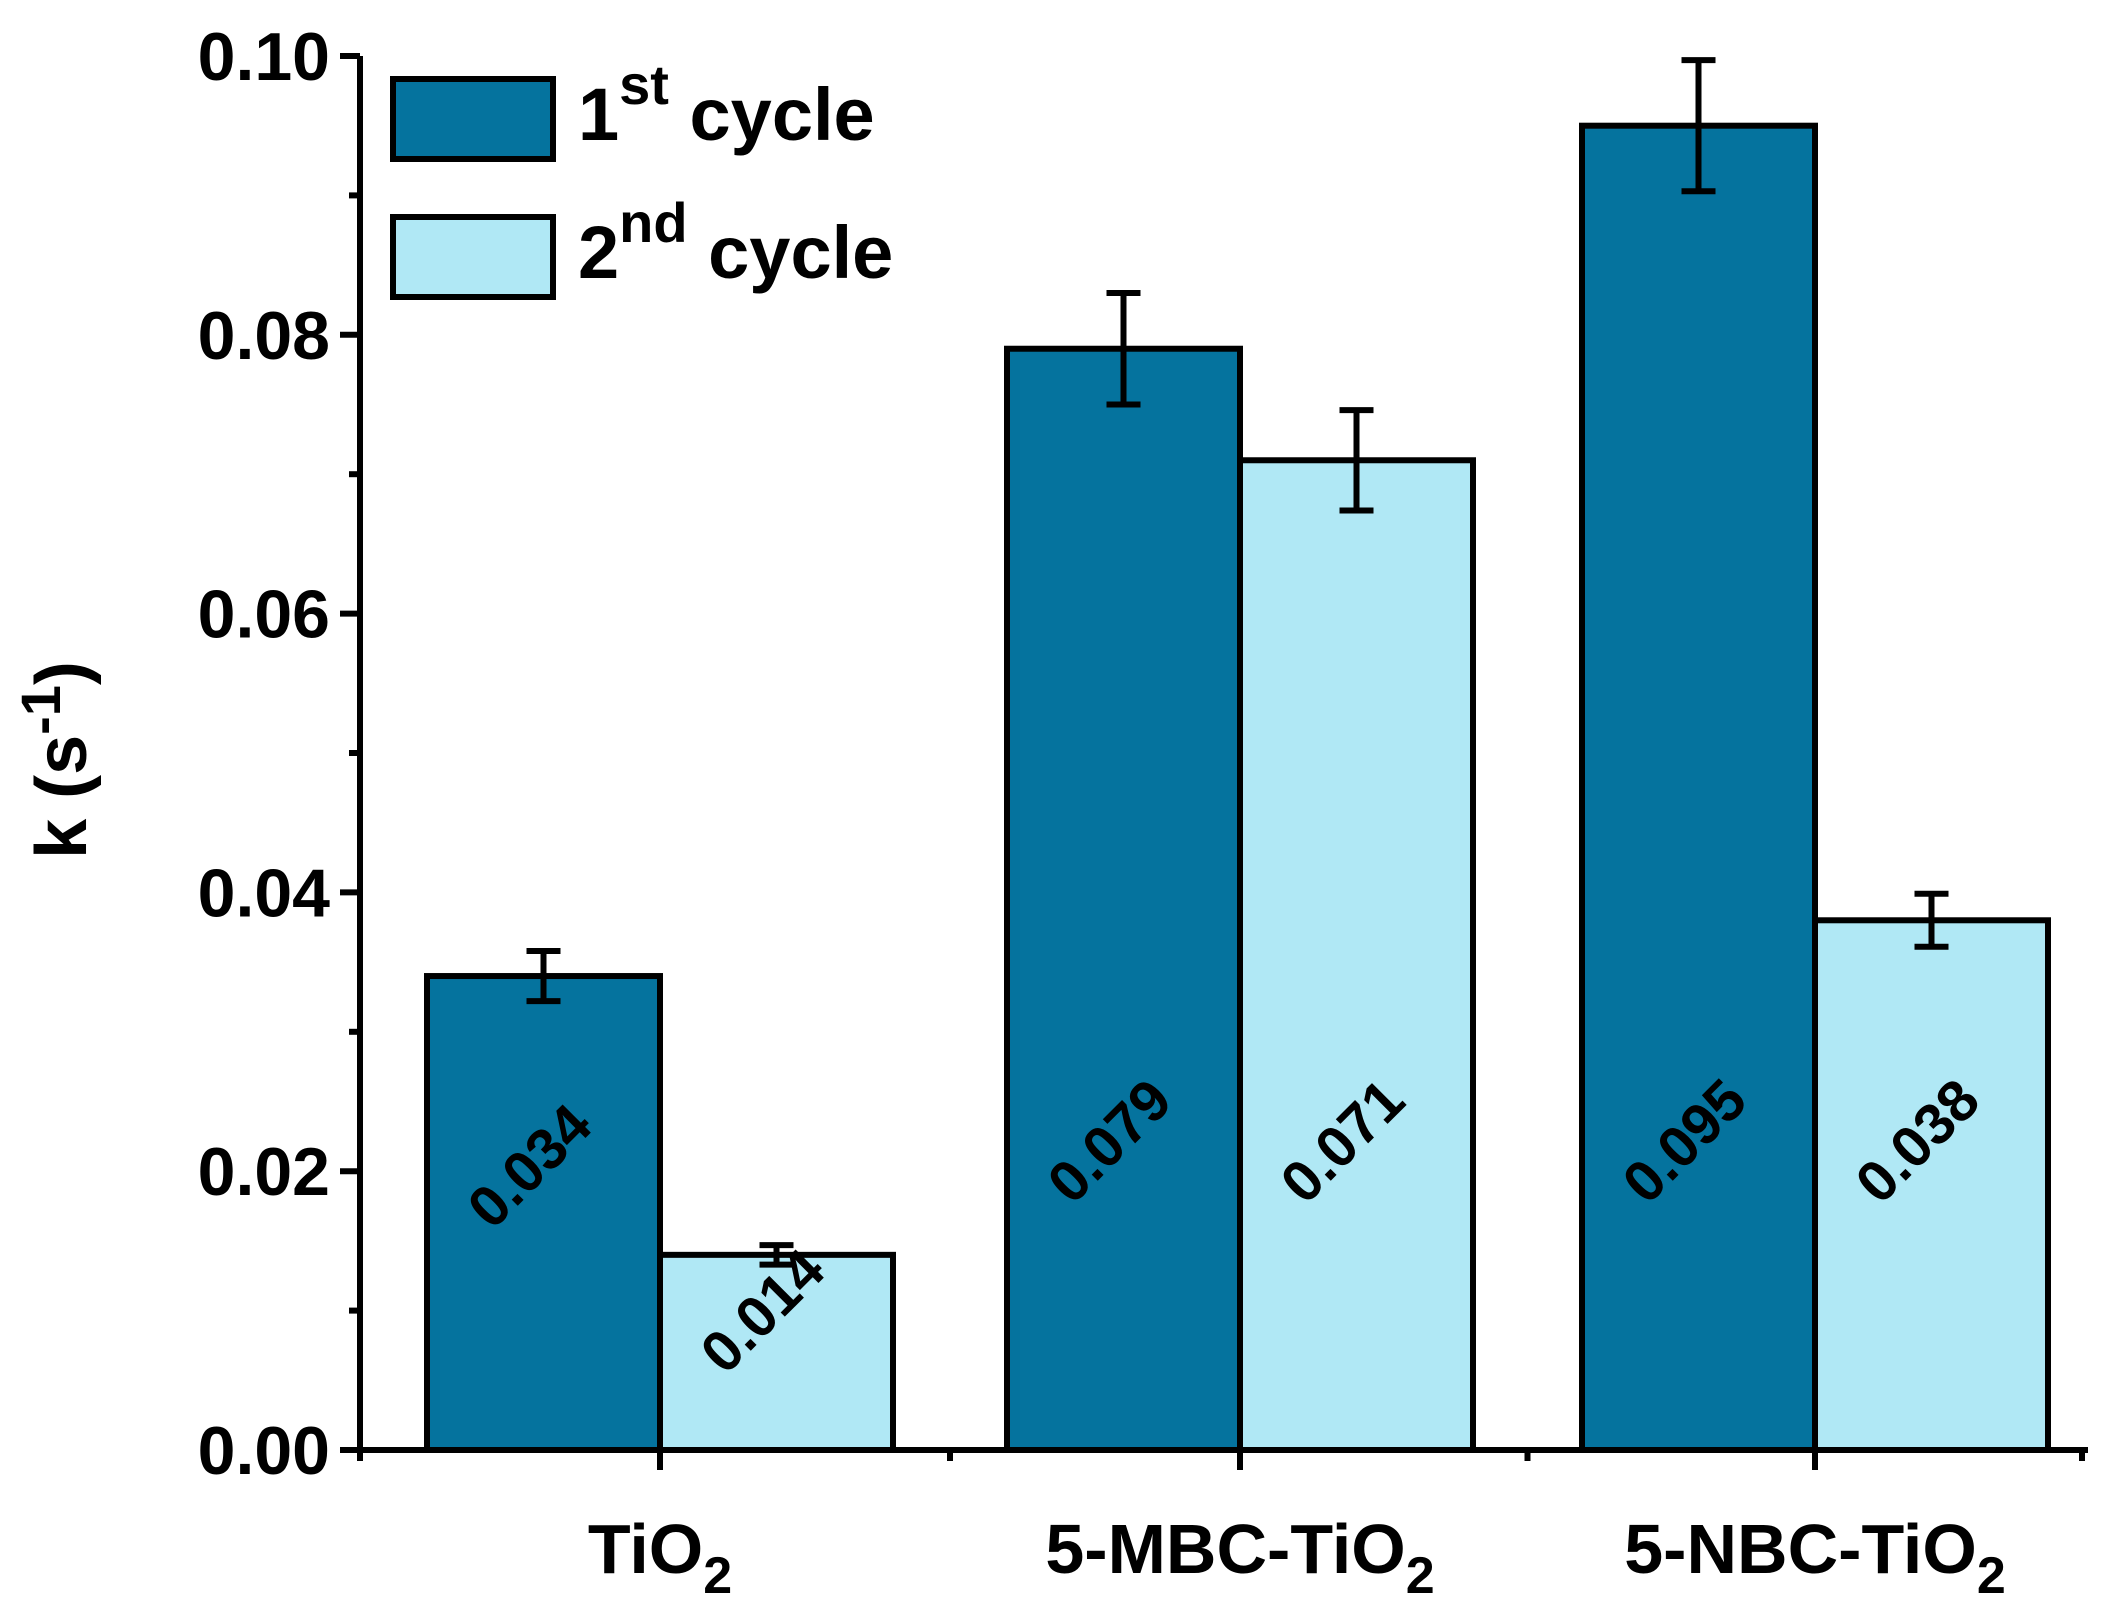  I want to click on y-tick-label: 0.08, so click(264, 336).